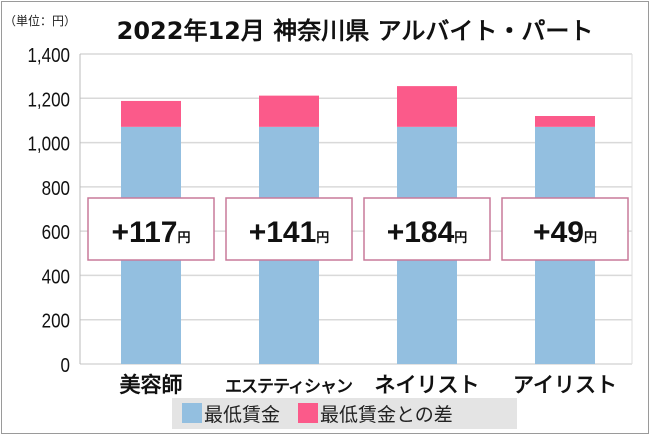 The height and width of the screenshot is (435, 650). What do you see at coordinates (427, 385) in the screenshot?
I see `x-tick-label: ネイリスト` at bounding box center [427, 385].